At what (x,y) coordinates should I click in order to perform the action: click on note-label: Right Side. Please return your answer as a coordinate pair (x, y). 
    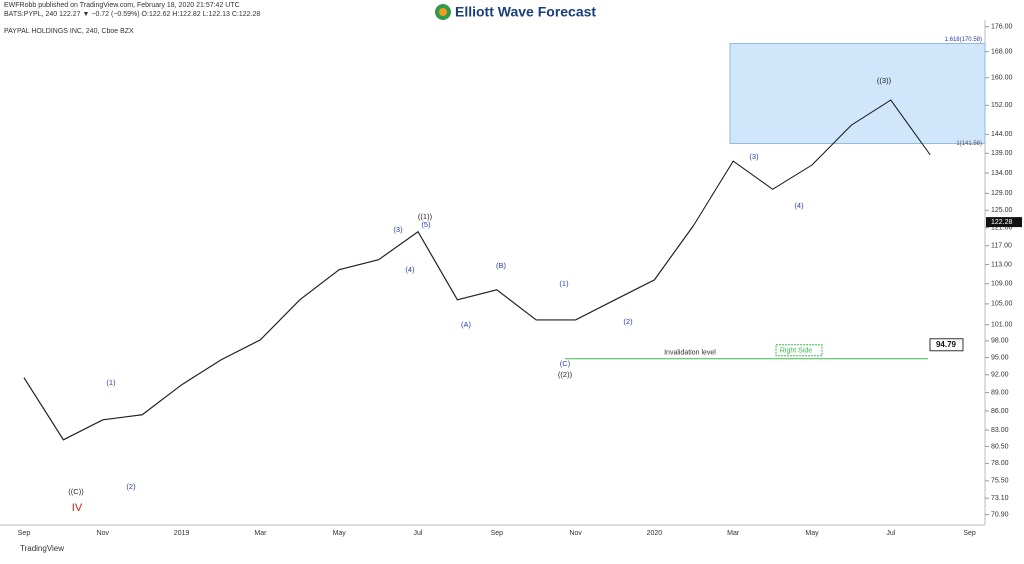
    Looking at the image, I should click on (796, 351).